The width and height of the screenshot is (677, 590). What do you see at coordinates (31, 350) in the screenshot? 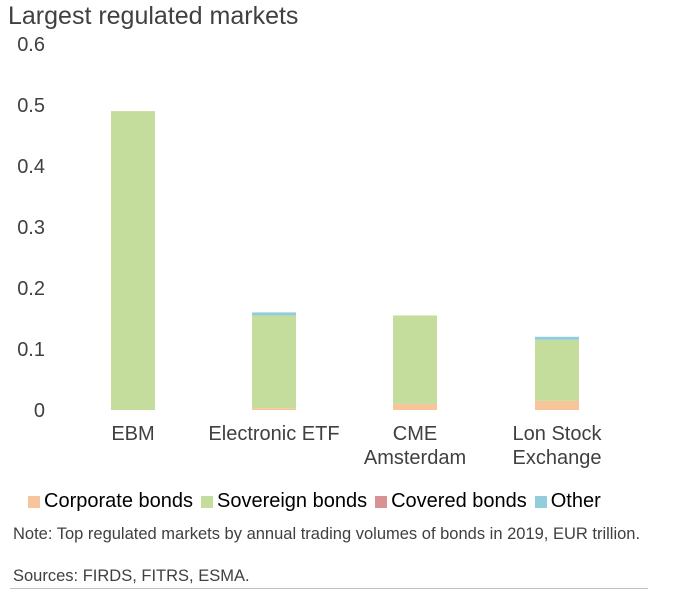
I see `y-tick-label: 0.1` at bounding box center [31, 350].